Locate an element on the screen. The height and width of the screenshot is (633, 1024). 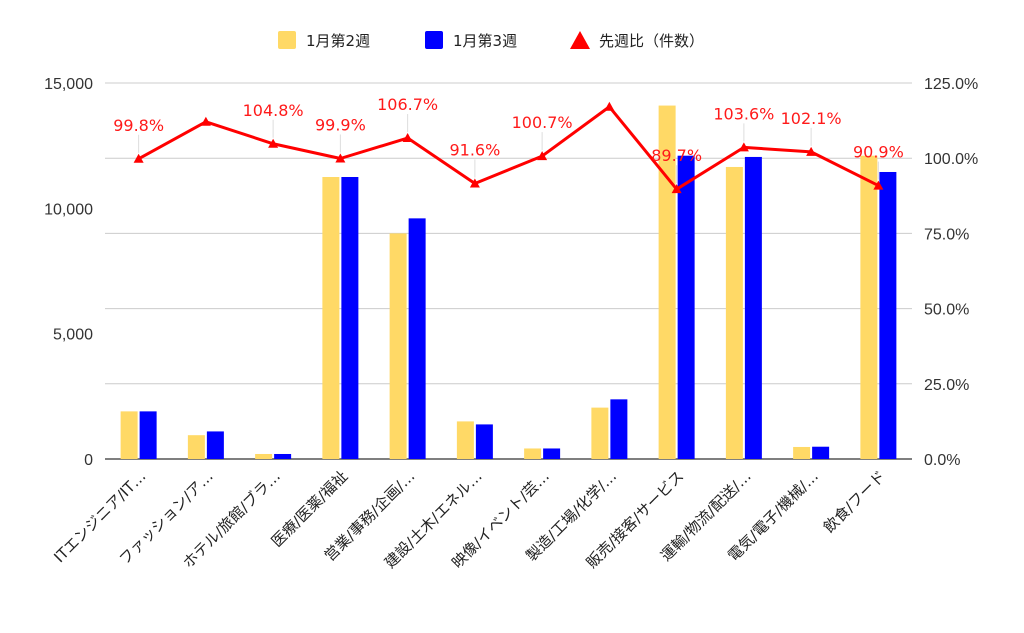
data-label: 90.9% is located at coordinates (878, 152).